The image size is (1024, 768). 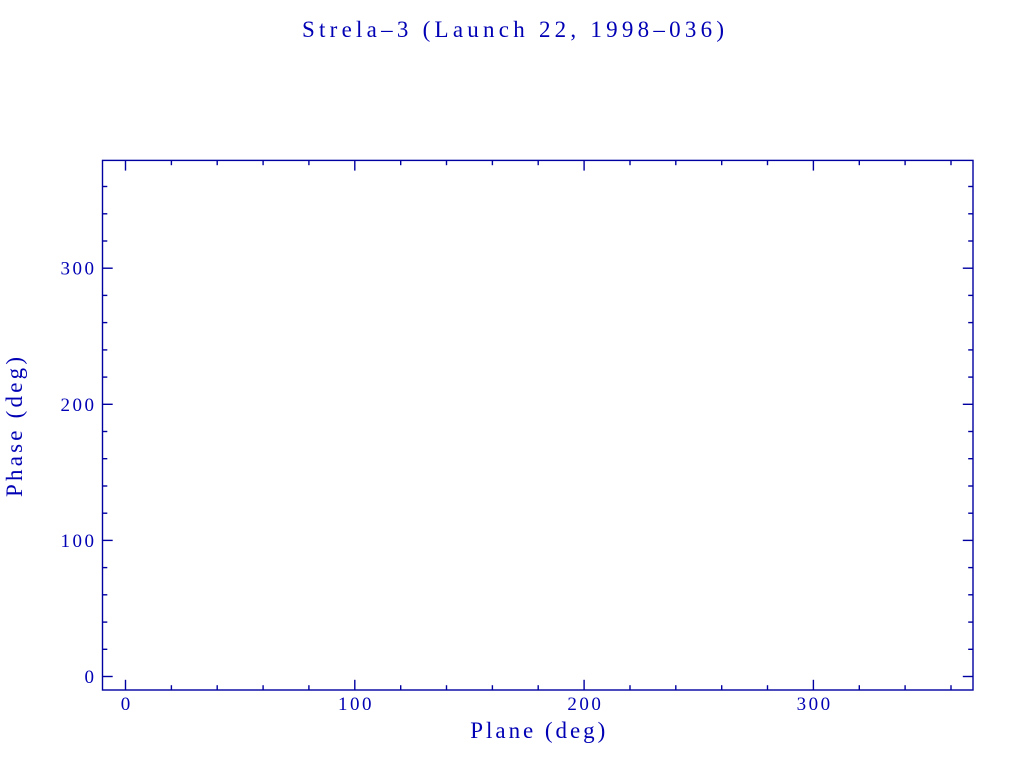 What do you see at coordinates (14, 427) in the screenshot?
I see `svg-text: Phase (deg)` at bounding box center [14, 427].